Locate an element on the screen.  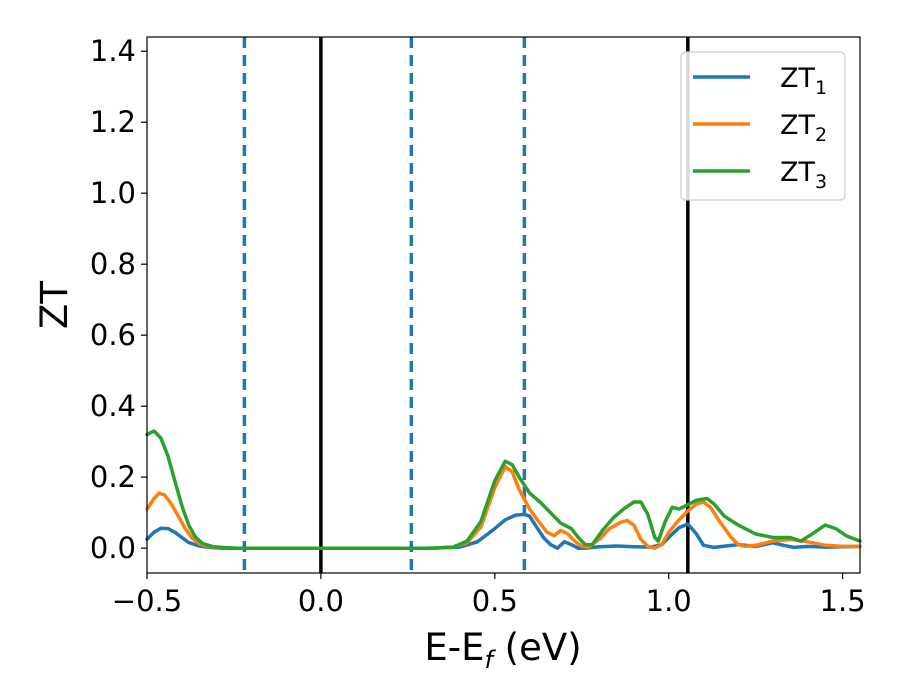
legend: ZT1 ZT2 ZT3 is located at coordinates (763, 126).